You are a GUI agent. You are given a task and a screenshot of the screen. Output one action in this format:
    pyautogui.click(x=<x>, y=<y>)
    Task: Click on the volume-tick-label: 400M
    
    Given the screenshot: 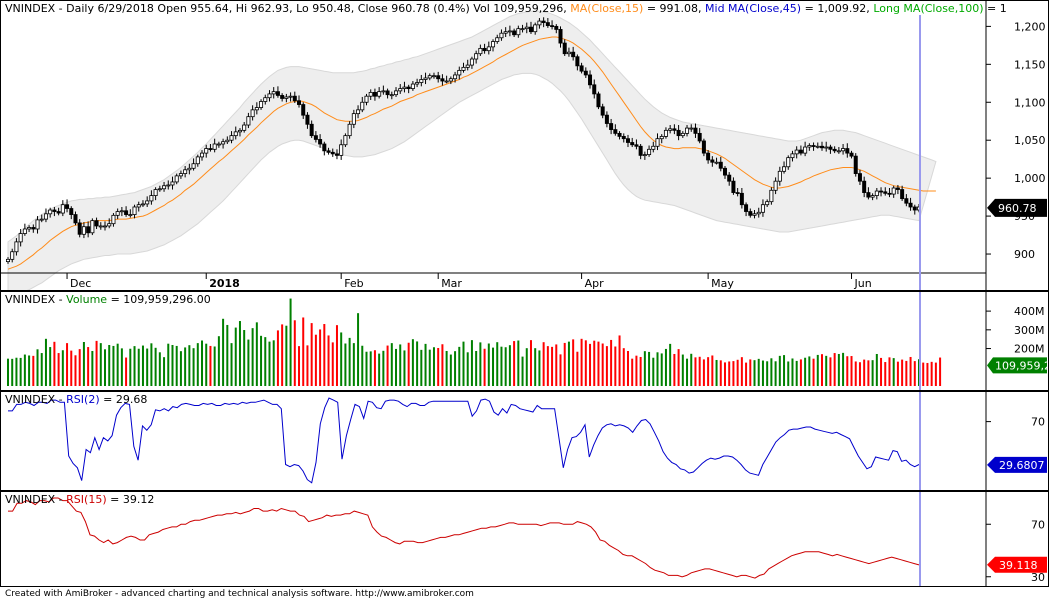 What is the action you would take?
    pyautogui.click(x=1029, y=311)
    